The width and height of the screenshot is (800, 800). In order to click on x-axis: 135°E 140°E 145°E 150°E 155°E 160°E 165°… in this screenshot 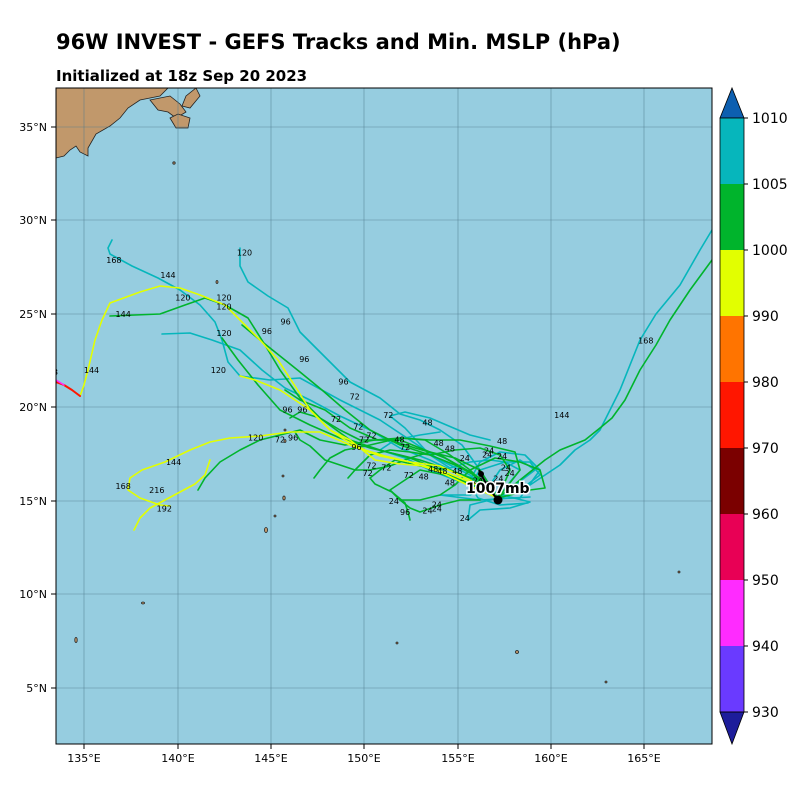, I will do `click(364, 754)`.